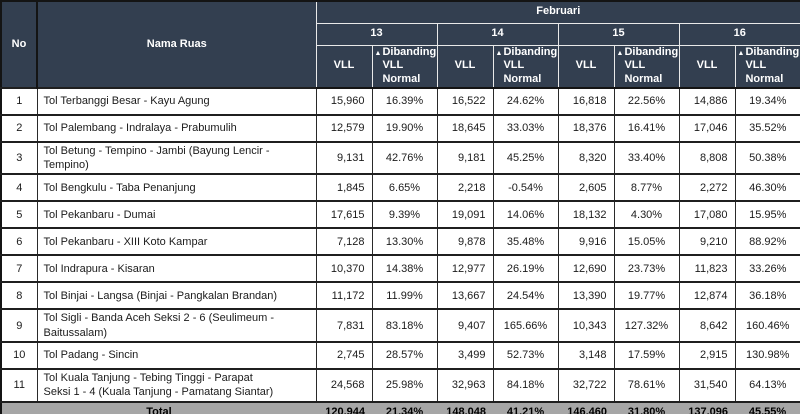  I want to click on vll-value: 14,886, so click(707, 101).